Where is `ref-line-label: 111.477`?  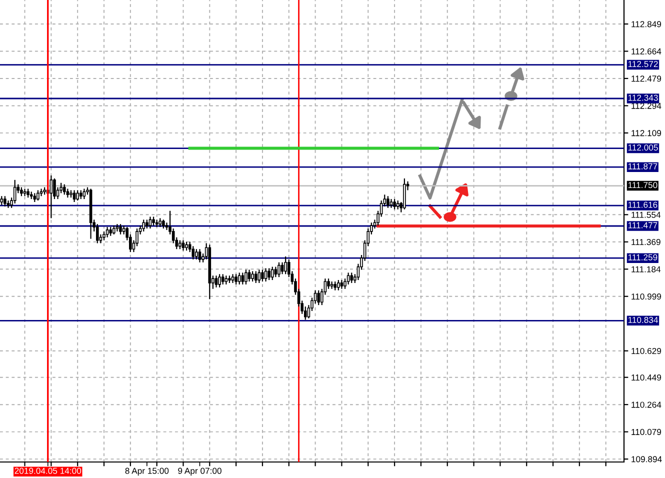 ref-line-label: 111.477 is located at coordinates (643, 225).